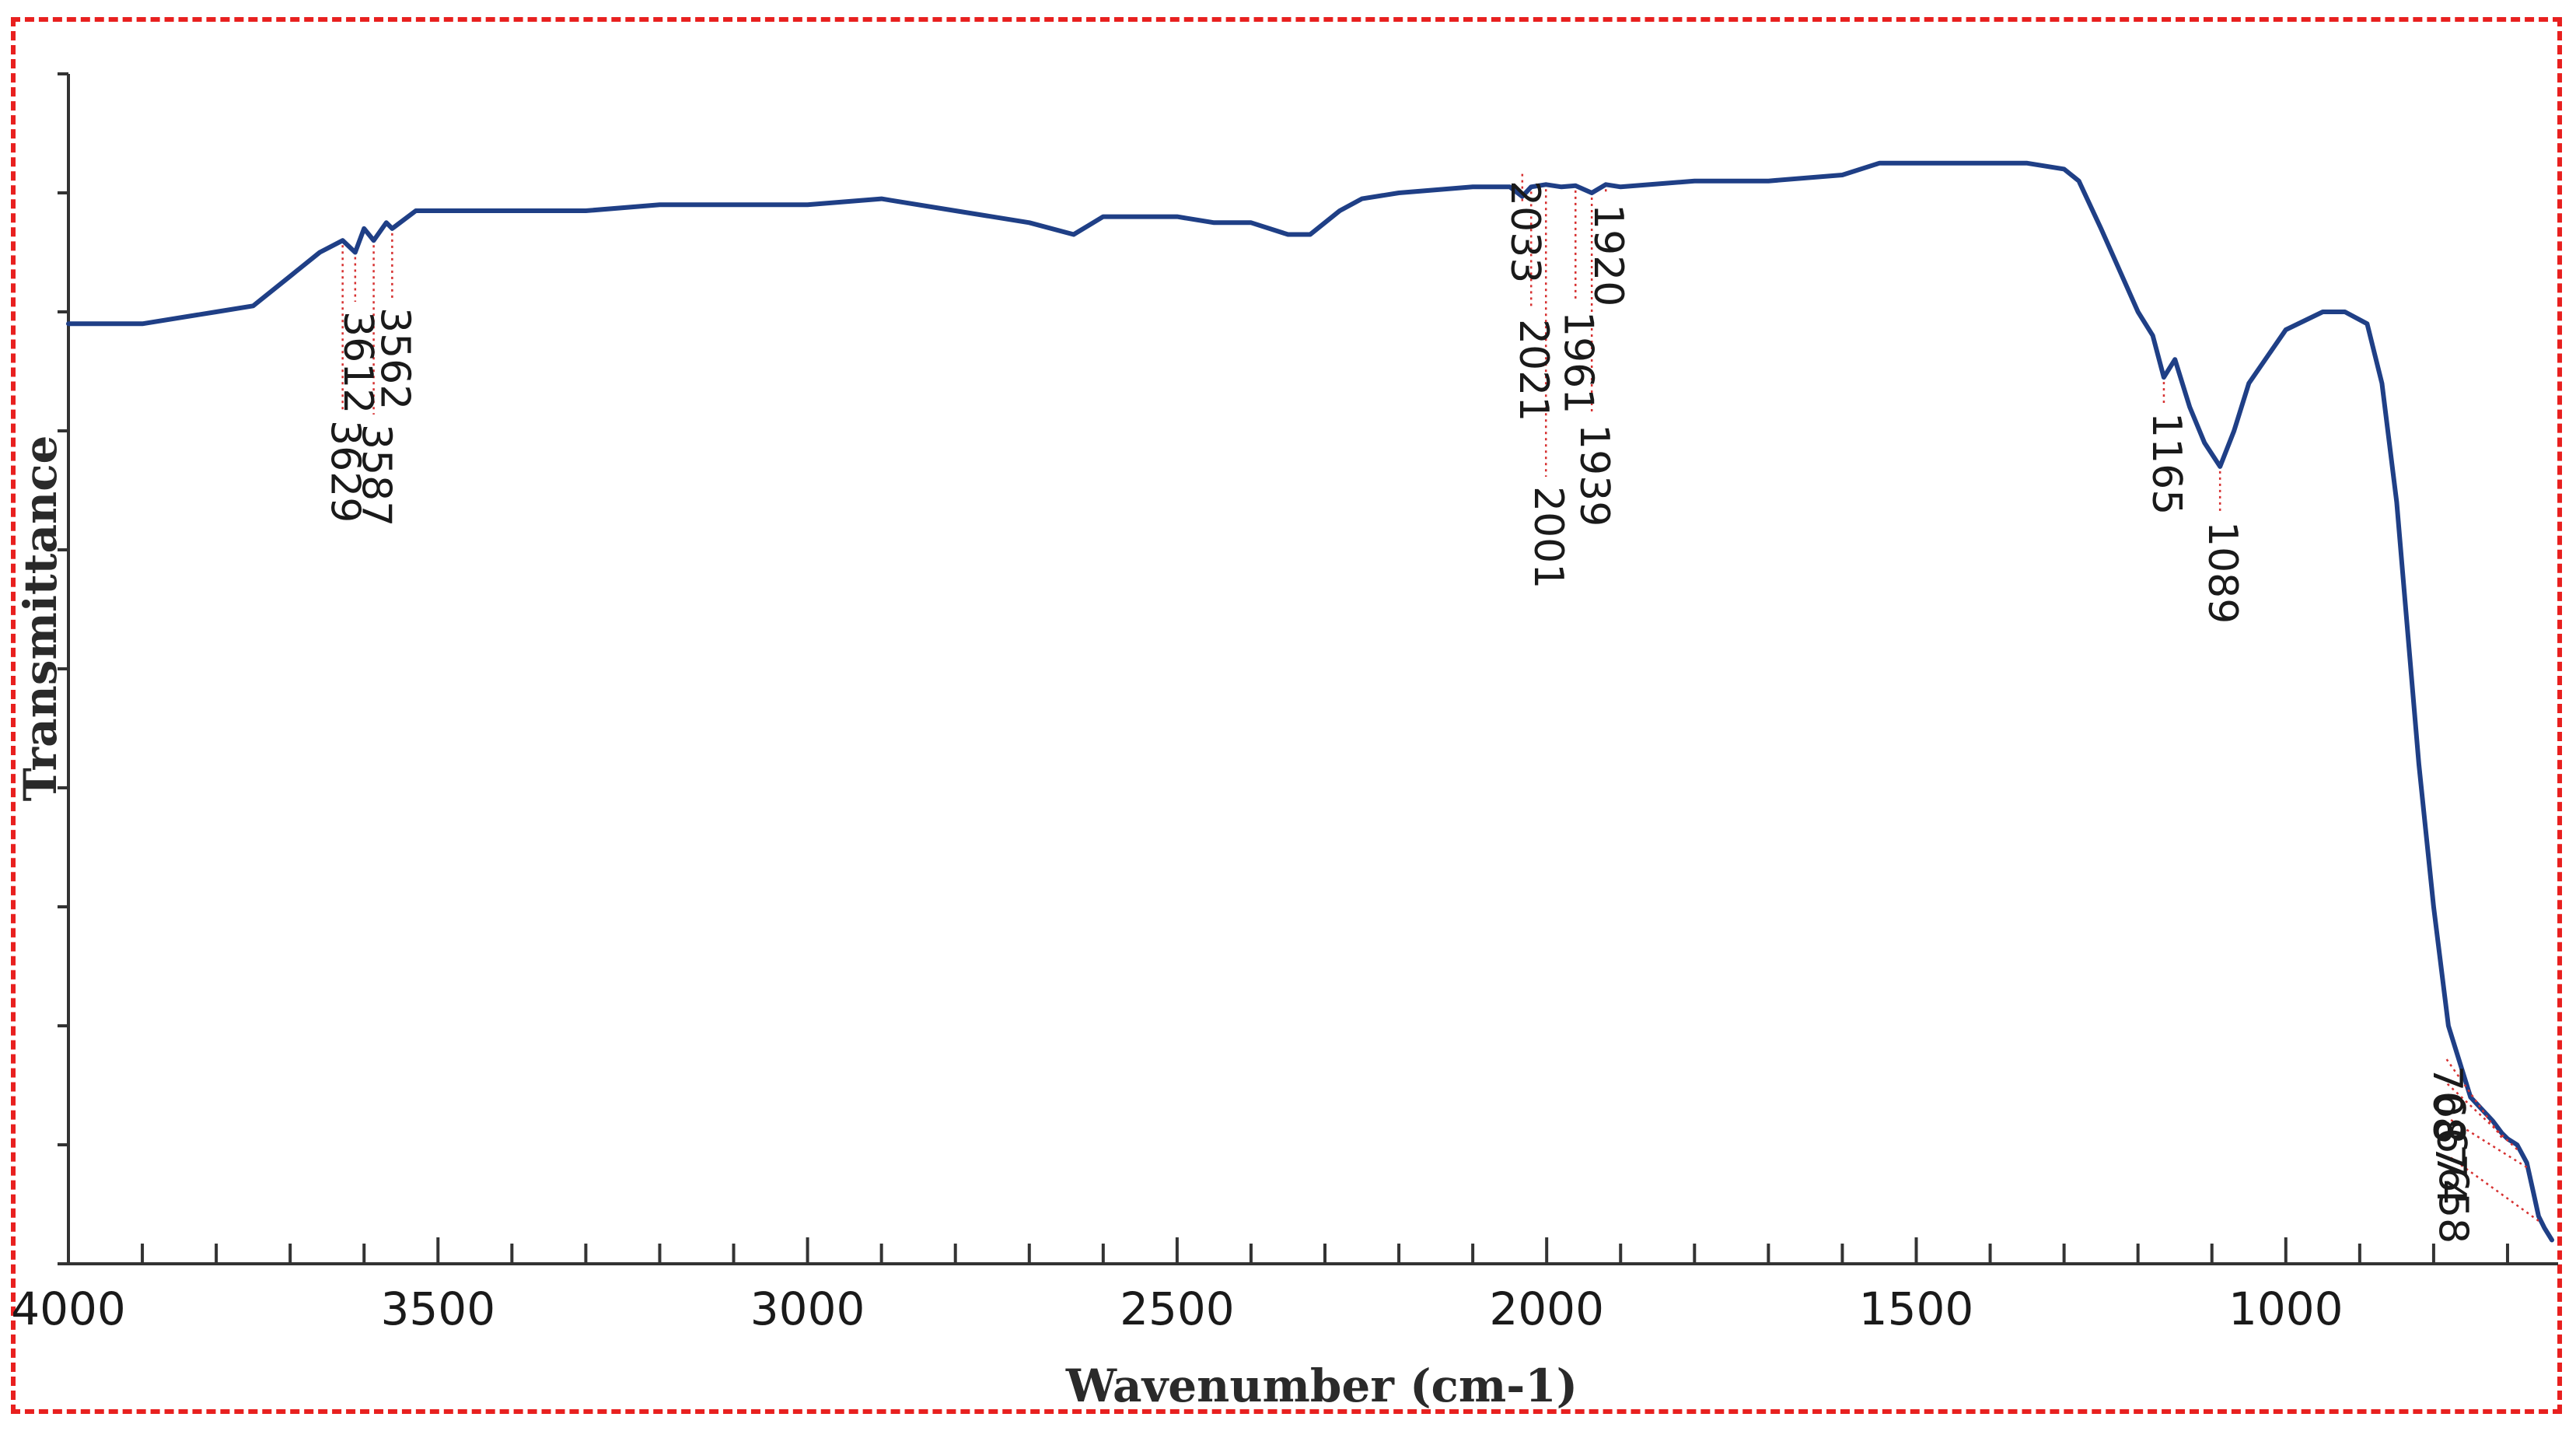 Image resolution: width=2576 pixels, height=1431 pixels. Describe the element at coordinates (1546, 1308) in the screenshot. I see `x-tick-label: 2000` at that location.